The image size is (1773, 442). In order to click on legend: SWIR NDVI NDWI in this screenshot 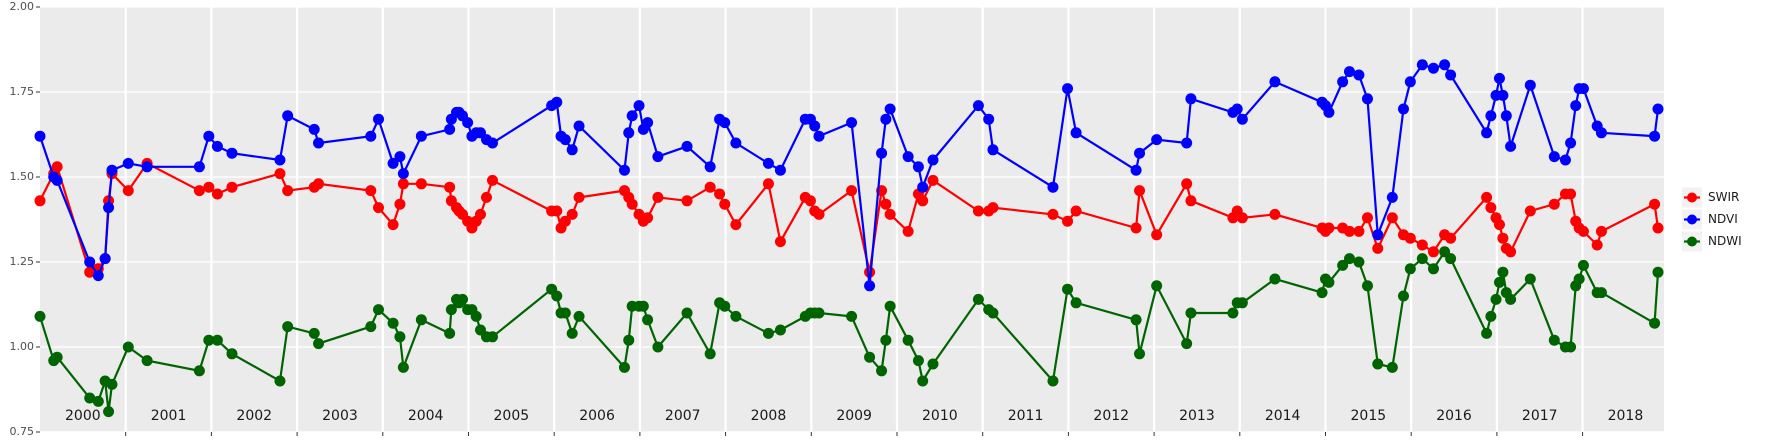, I will do `click(1712, 219)`.